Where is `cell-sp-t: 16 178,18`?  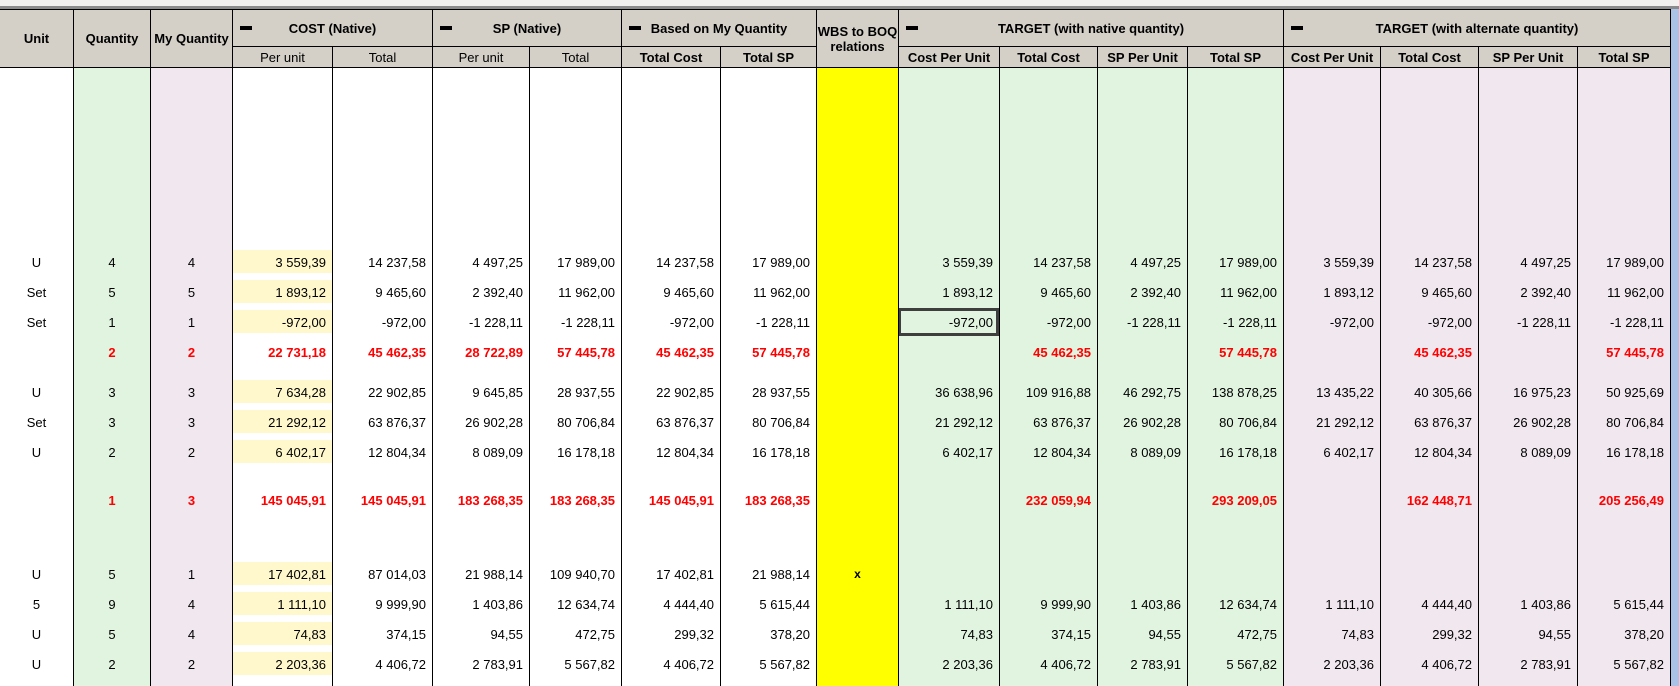 cell-sp-t: 16 178,18 is located at coordinates (576, 452).